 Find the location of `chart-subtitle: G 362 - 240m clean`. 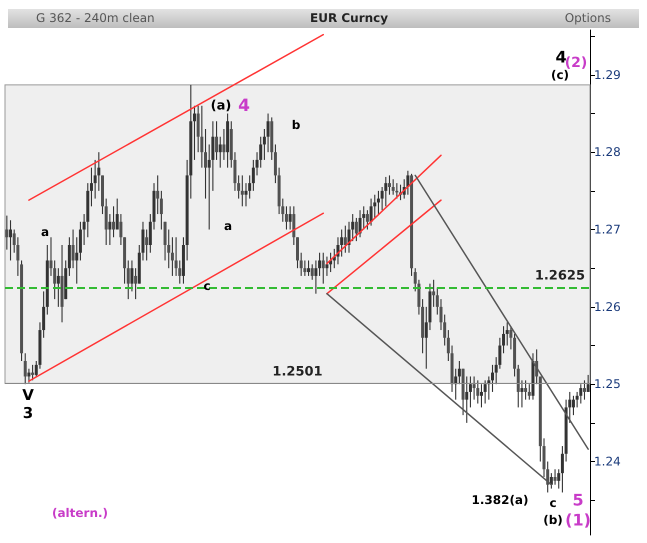

chart-subtitle: G 362 - 240m clean is located at coordinates (95, 18).